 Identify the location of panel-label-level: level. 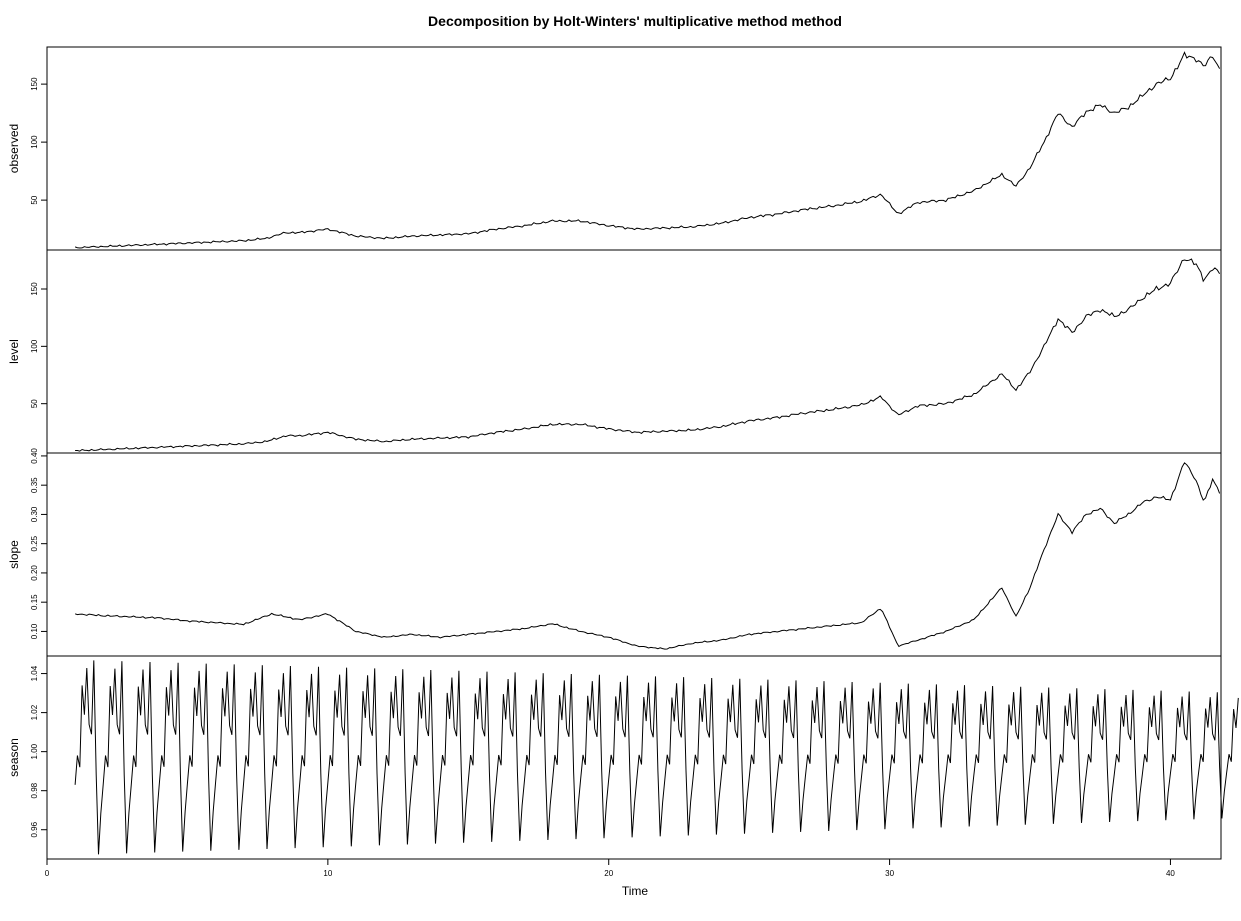
(14, 351).